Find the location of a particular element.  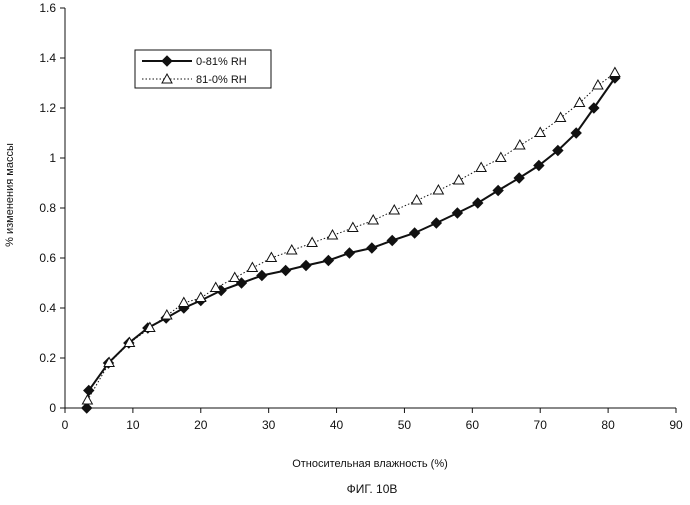

y-axis-title: % изменения массы is located at coordinates (10, 195).